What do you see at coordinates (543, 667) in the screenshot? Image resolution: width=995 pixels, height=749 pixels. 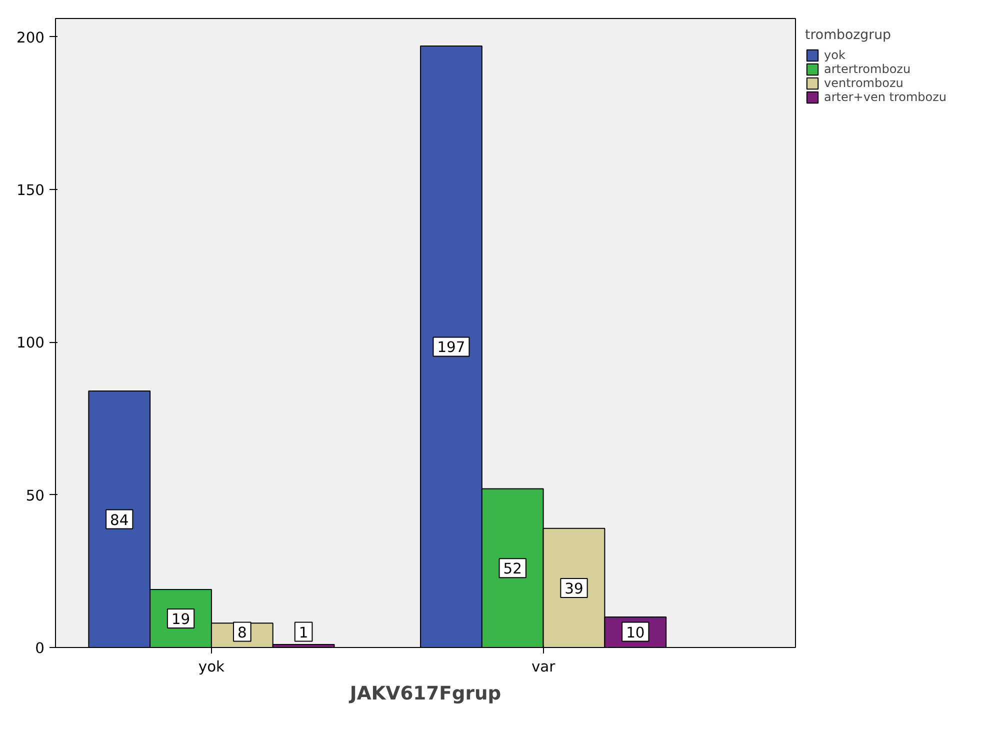 I see `x-tick-label: var` at bounding box center [543, 667].